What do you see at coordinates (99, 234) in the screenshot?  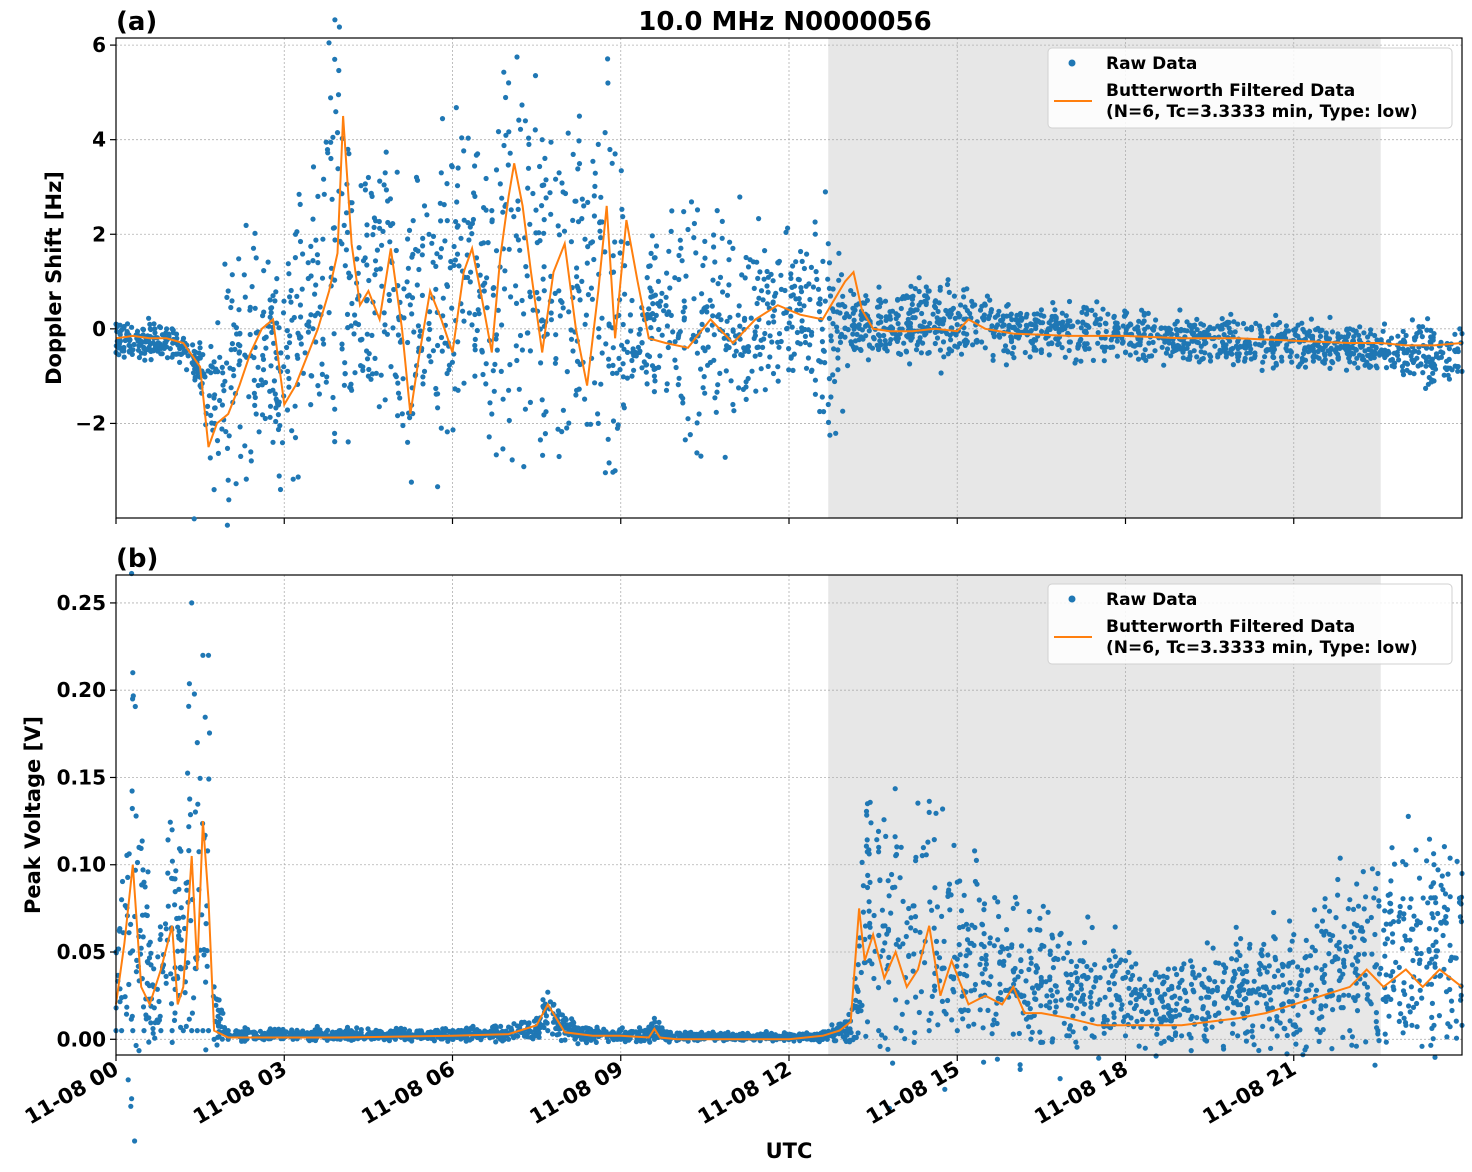 I see `y-tick-label: 2` at bounding box center [99, 234].